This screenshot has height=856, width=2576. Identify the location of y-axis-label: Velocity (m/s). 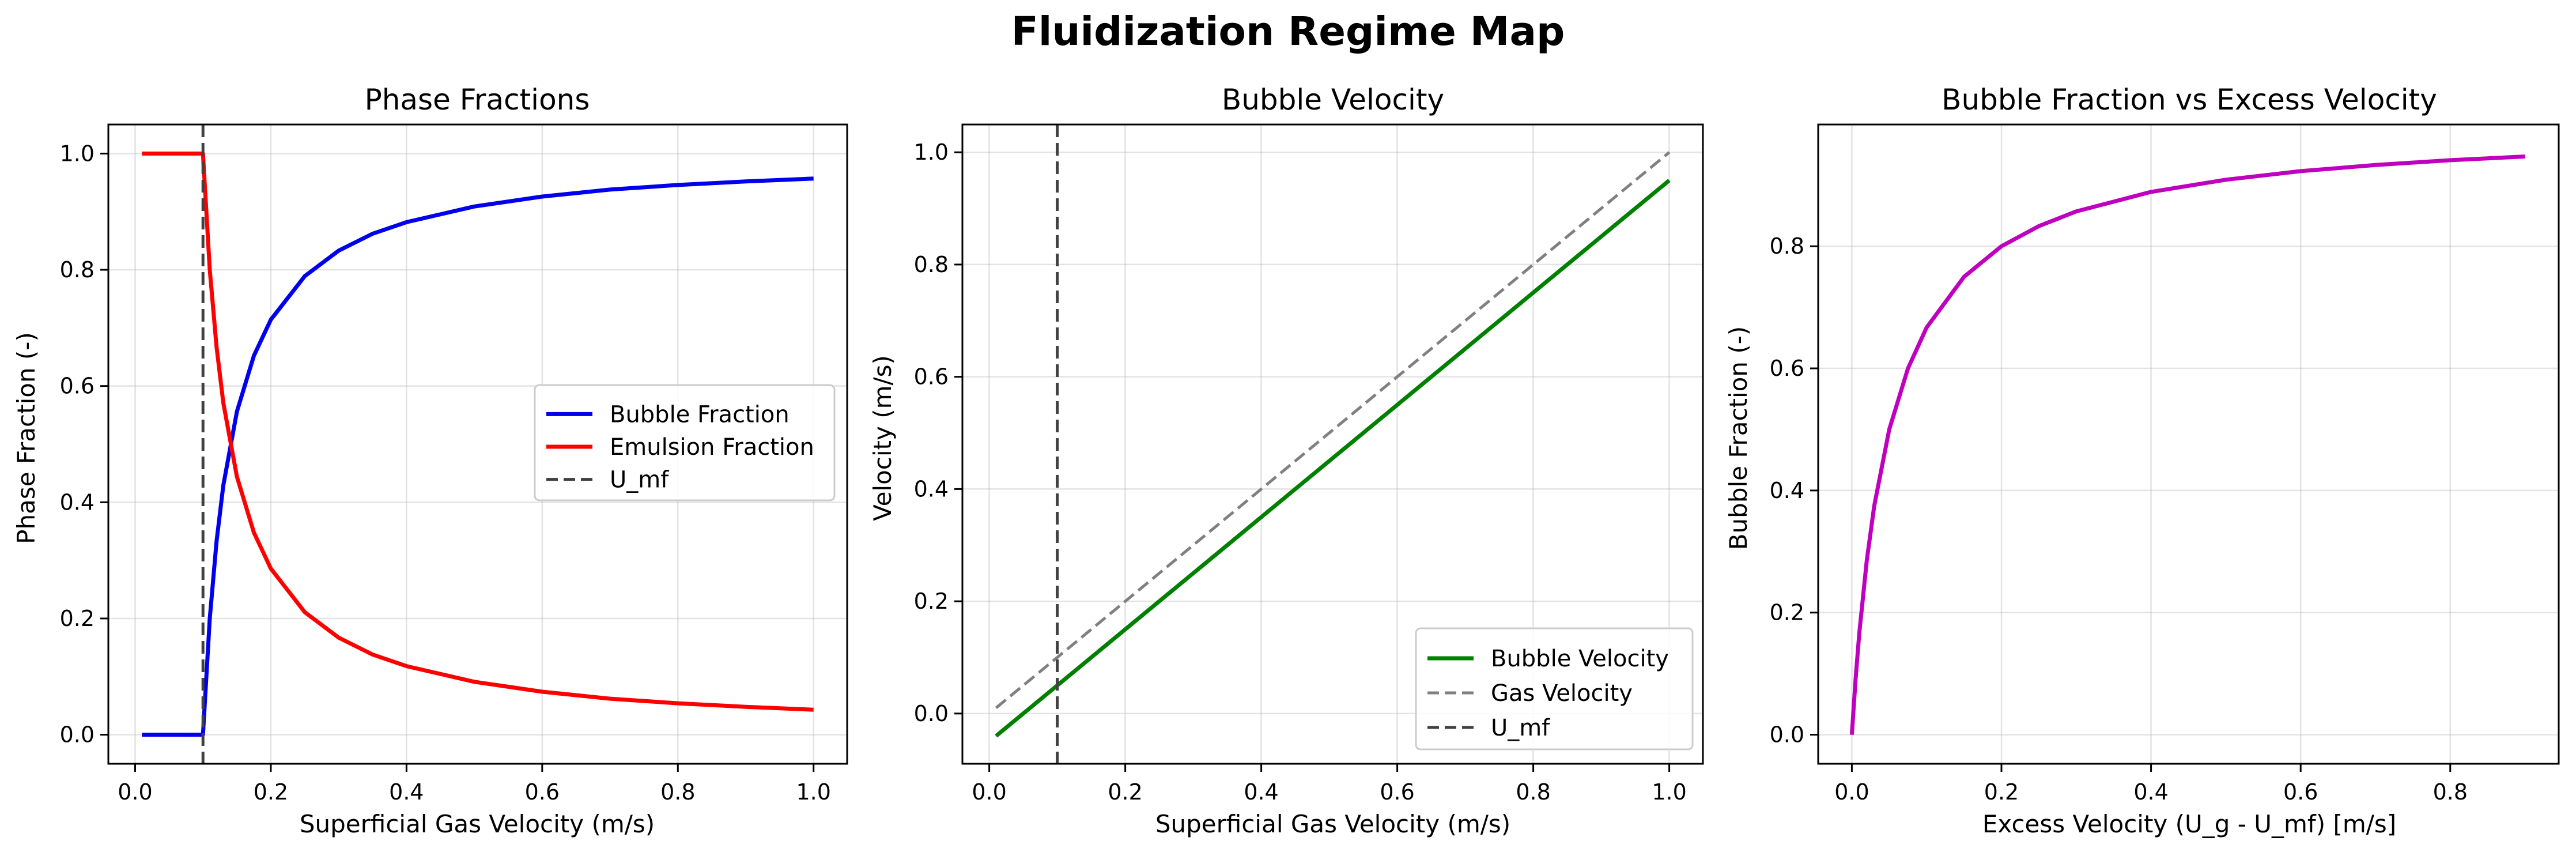
(882, 438).